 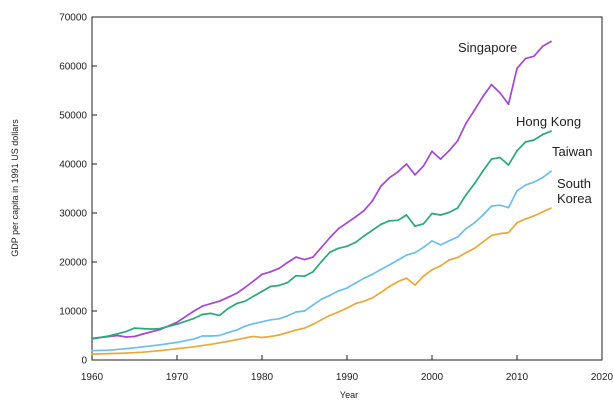 I want to click on y-tick-label: 60000, so click(x=73, y=67).